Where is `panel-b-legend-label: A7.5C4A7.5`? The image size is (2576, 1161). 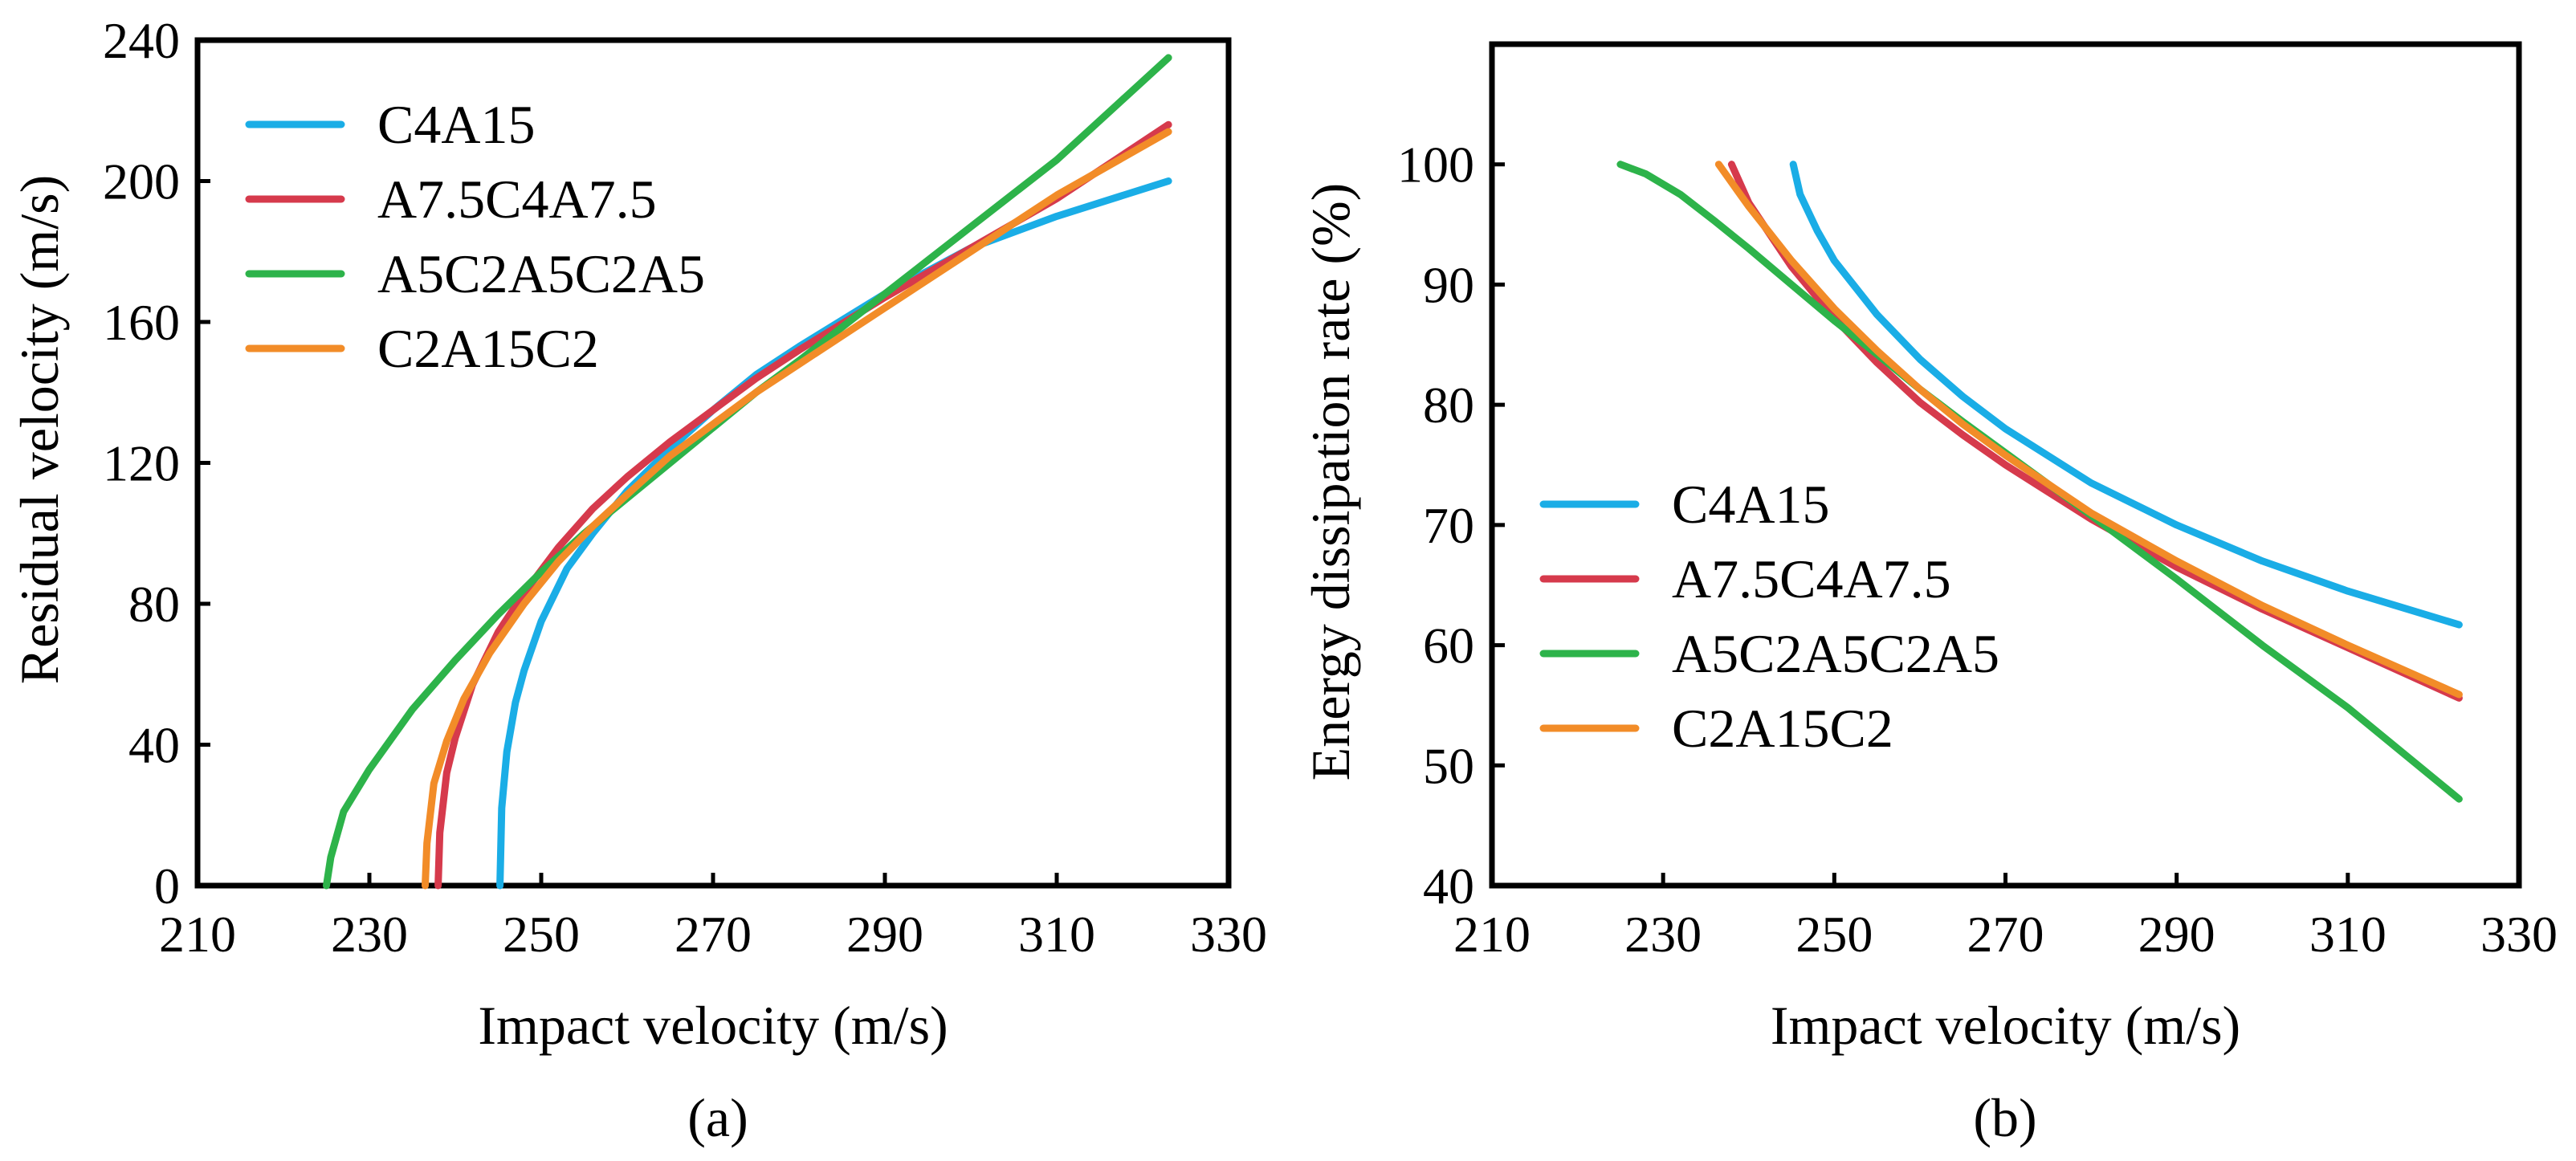 panel-b-legend-label: A7.5C4A7.5 is located at coordinates (1811, 578).